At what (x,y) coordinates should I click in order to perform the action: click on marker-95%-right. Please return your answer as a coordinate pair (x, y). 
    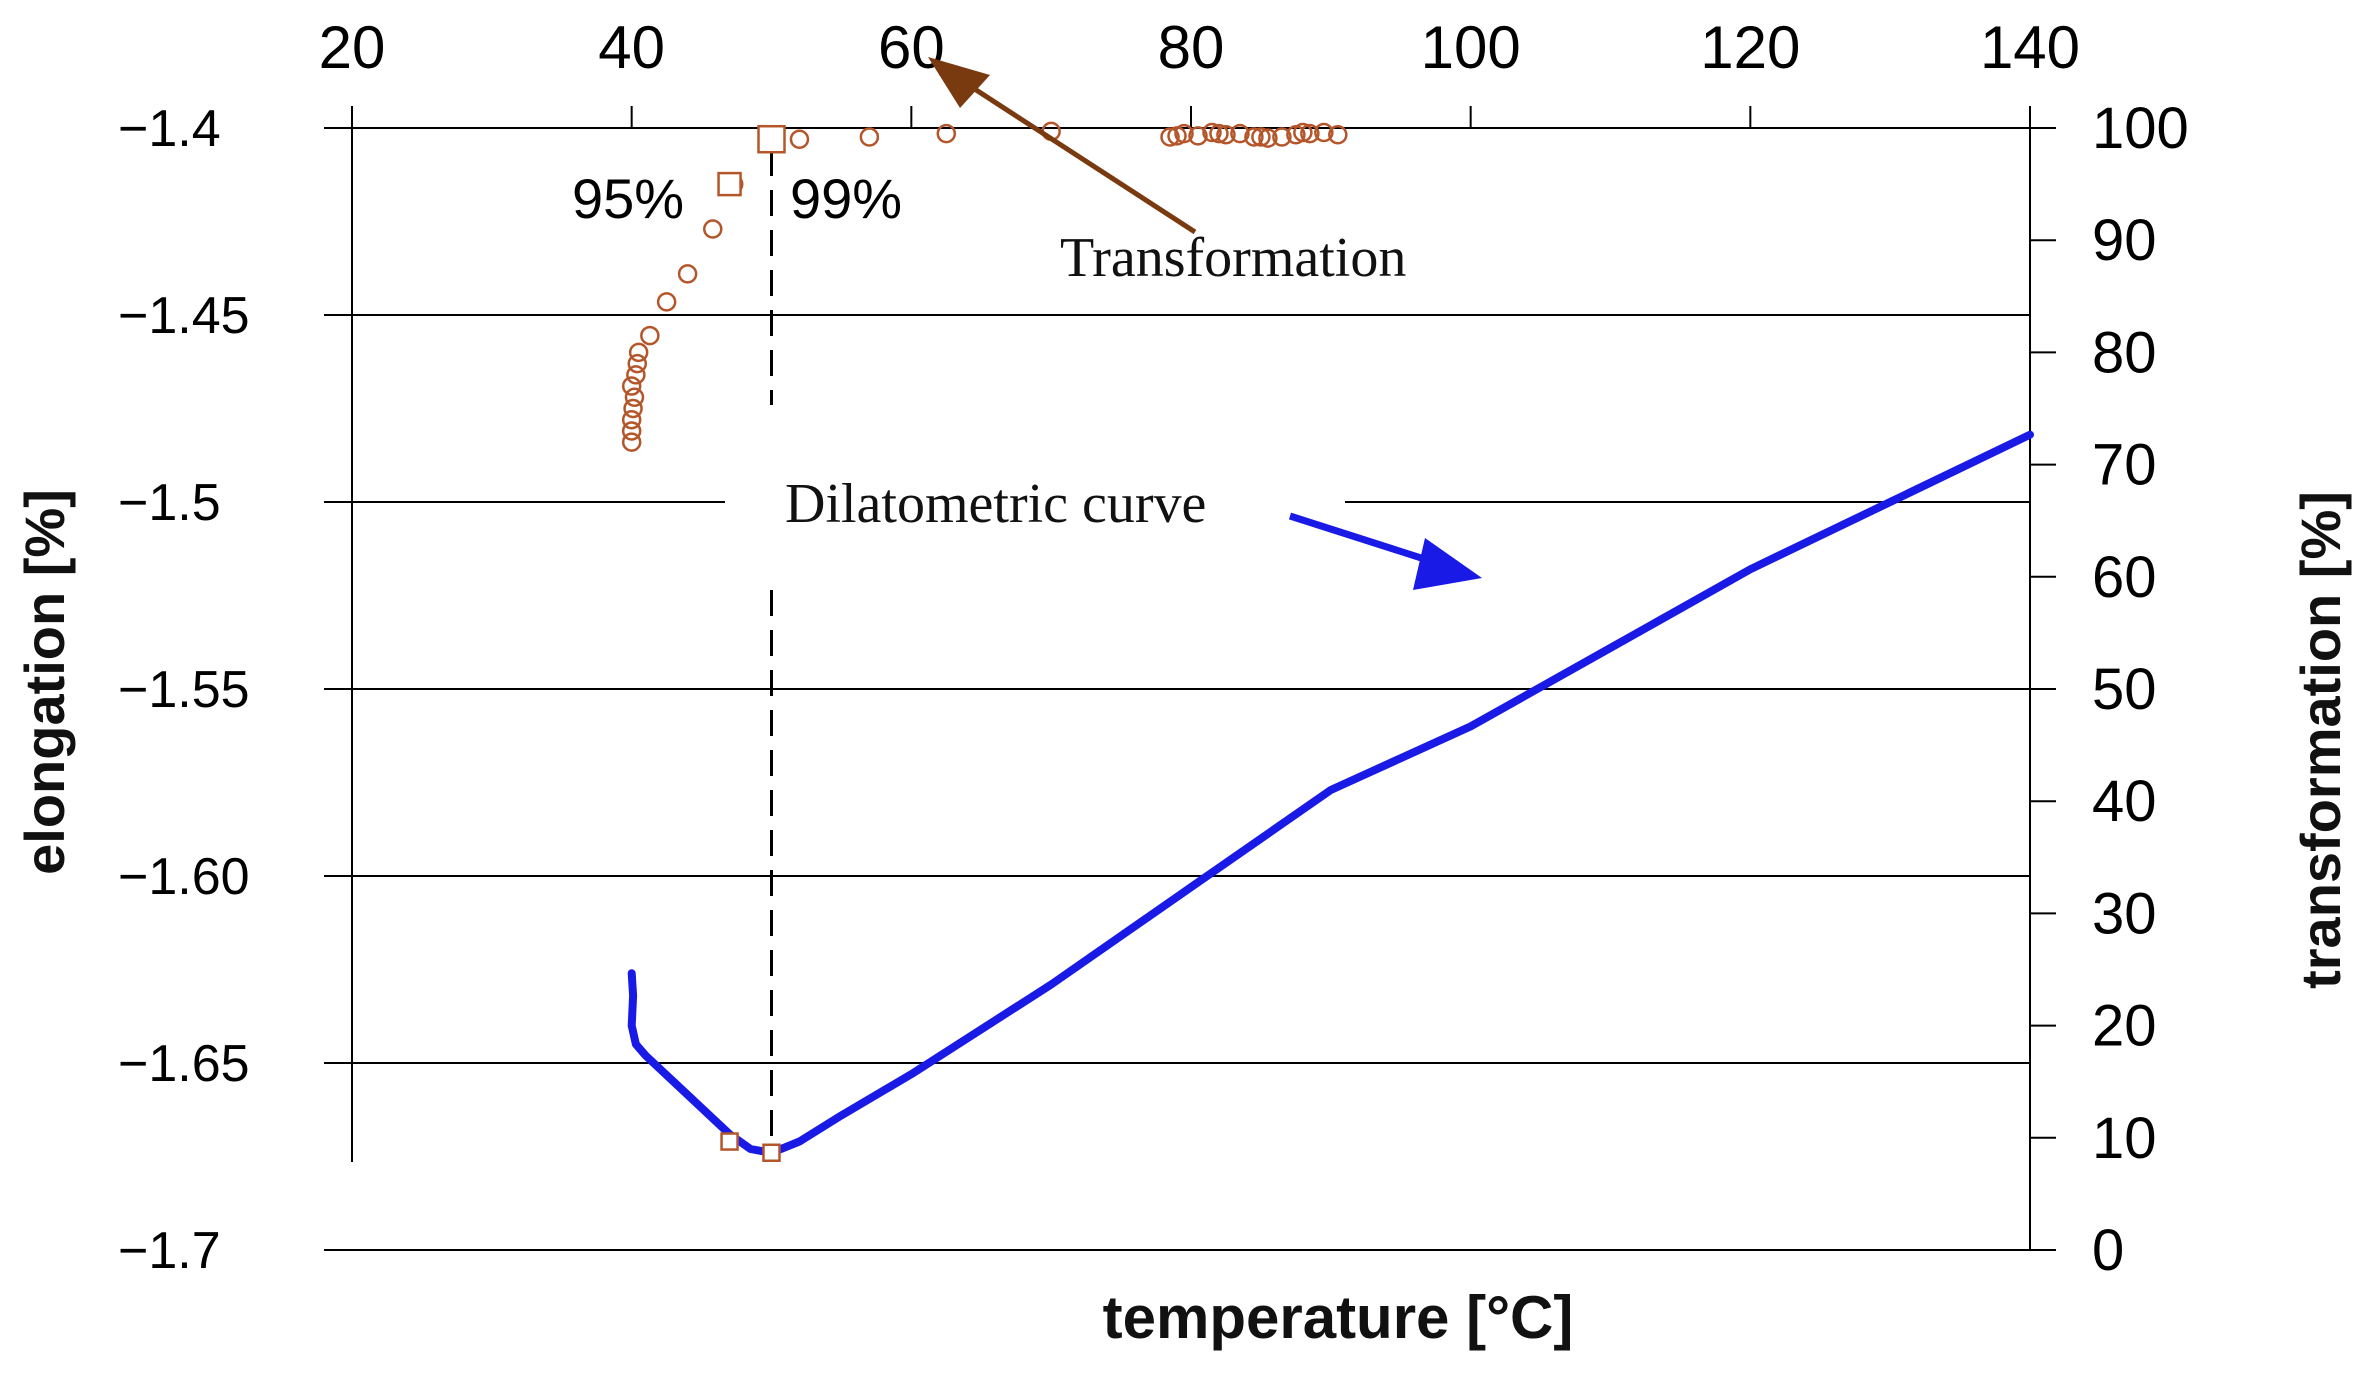
    Looking at the image, I should click on (729, 184).